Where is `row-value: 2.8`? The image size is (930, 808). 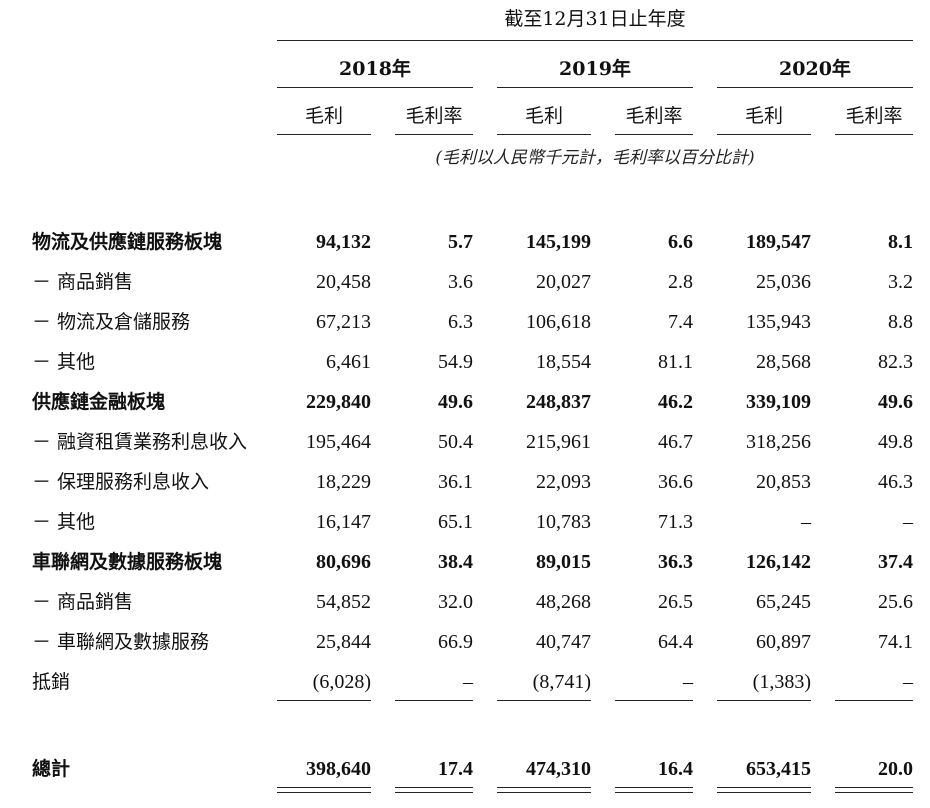
row-value: 2.8 is located at coordinates (680, 282).